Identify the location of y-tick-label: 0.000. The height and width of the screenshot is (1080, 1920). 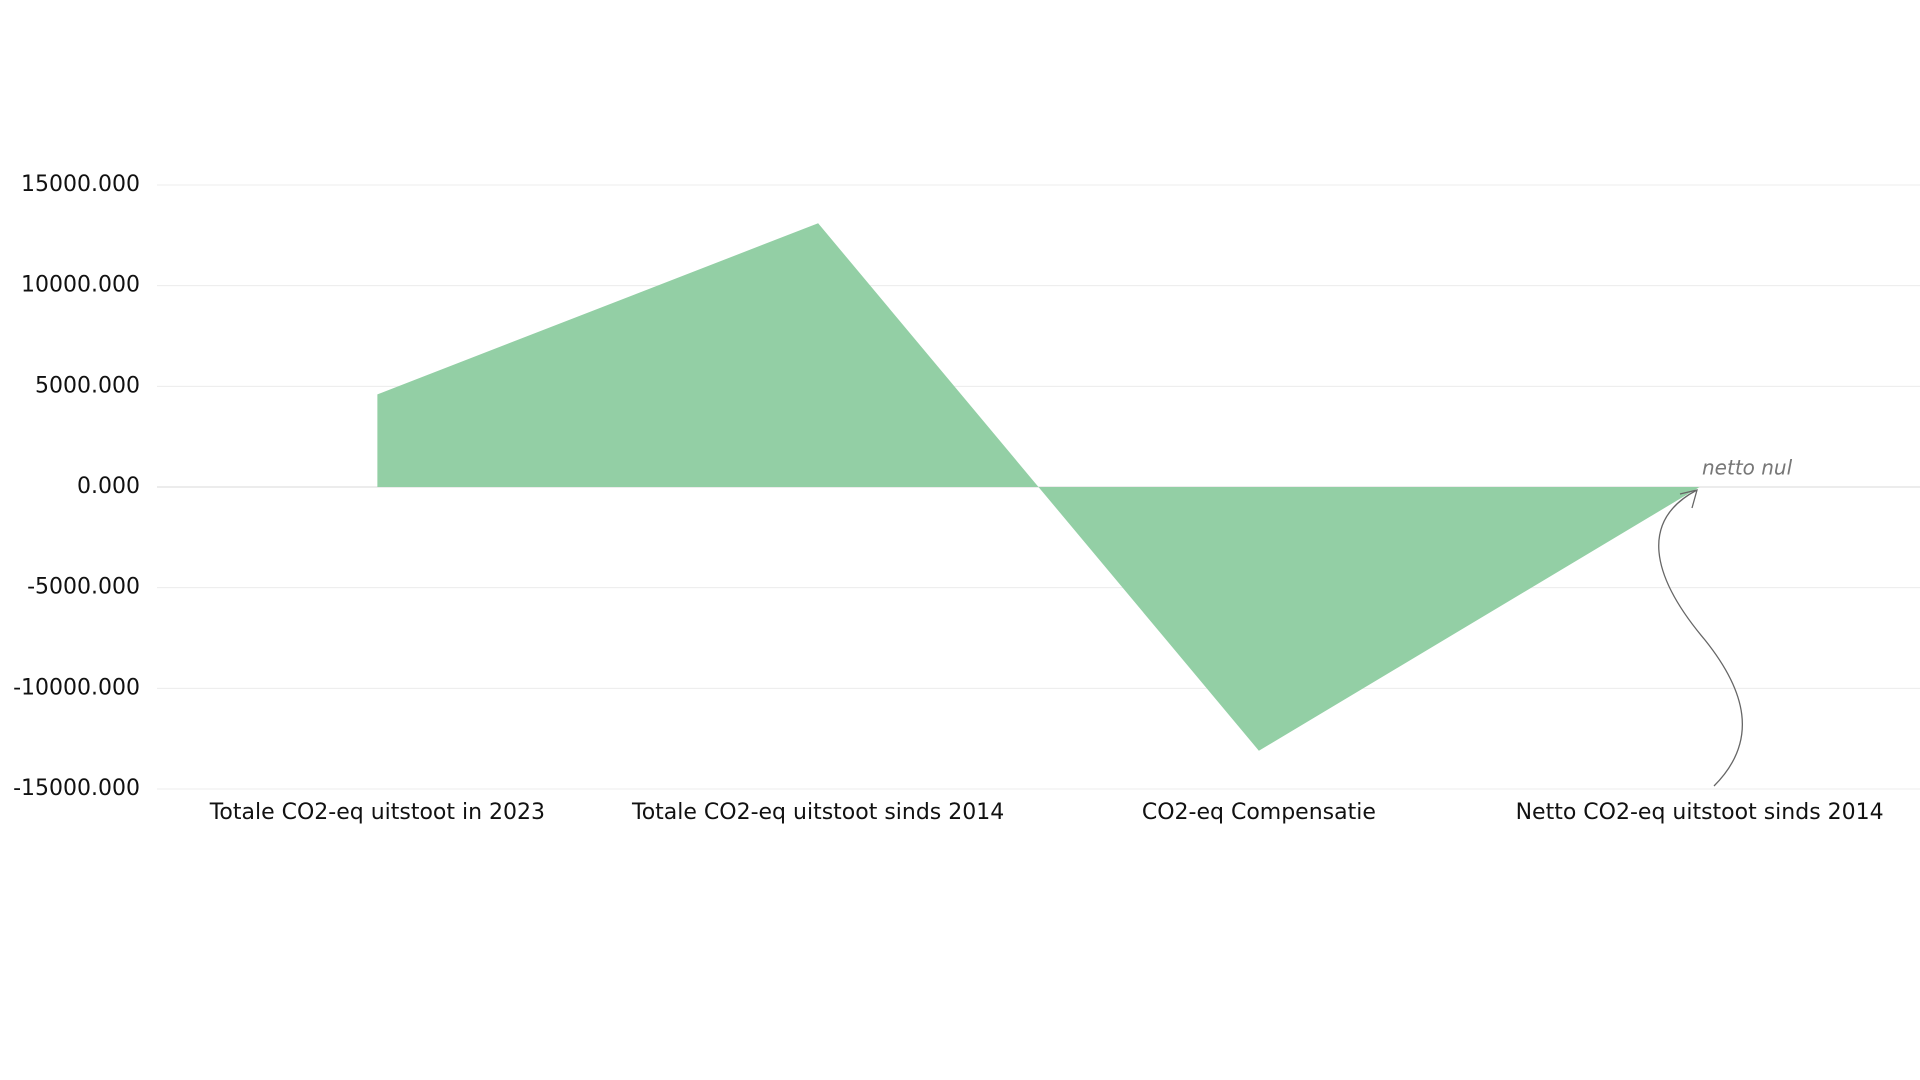
(108, 486).